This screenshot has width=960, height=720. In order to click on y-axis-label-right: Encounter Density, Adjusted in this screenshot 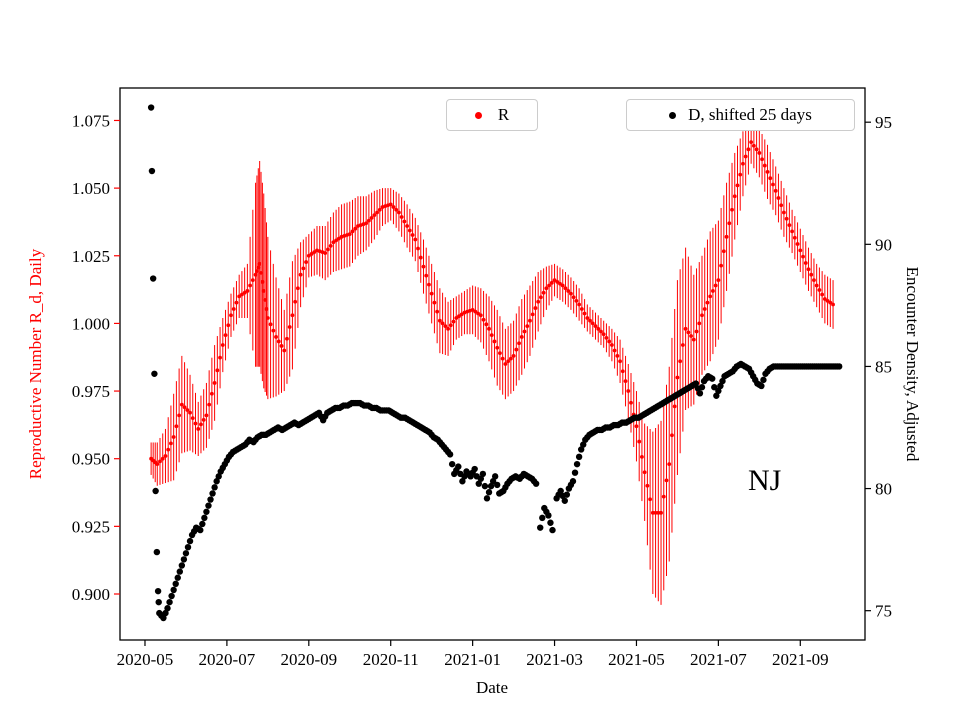, I will do `click(912, 364)`.